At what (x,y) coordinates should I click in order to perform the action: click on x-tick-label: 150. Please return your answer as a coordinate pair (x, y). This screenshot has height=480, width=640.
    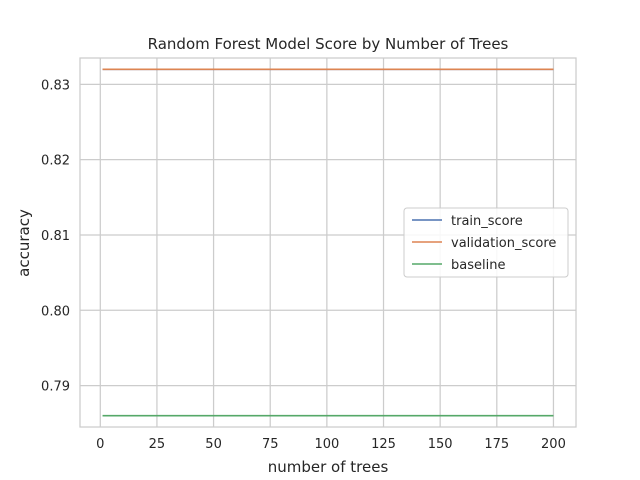
    Looking at the image, I should click on (440, 444).